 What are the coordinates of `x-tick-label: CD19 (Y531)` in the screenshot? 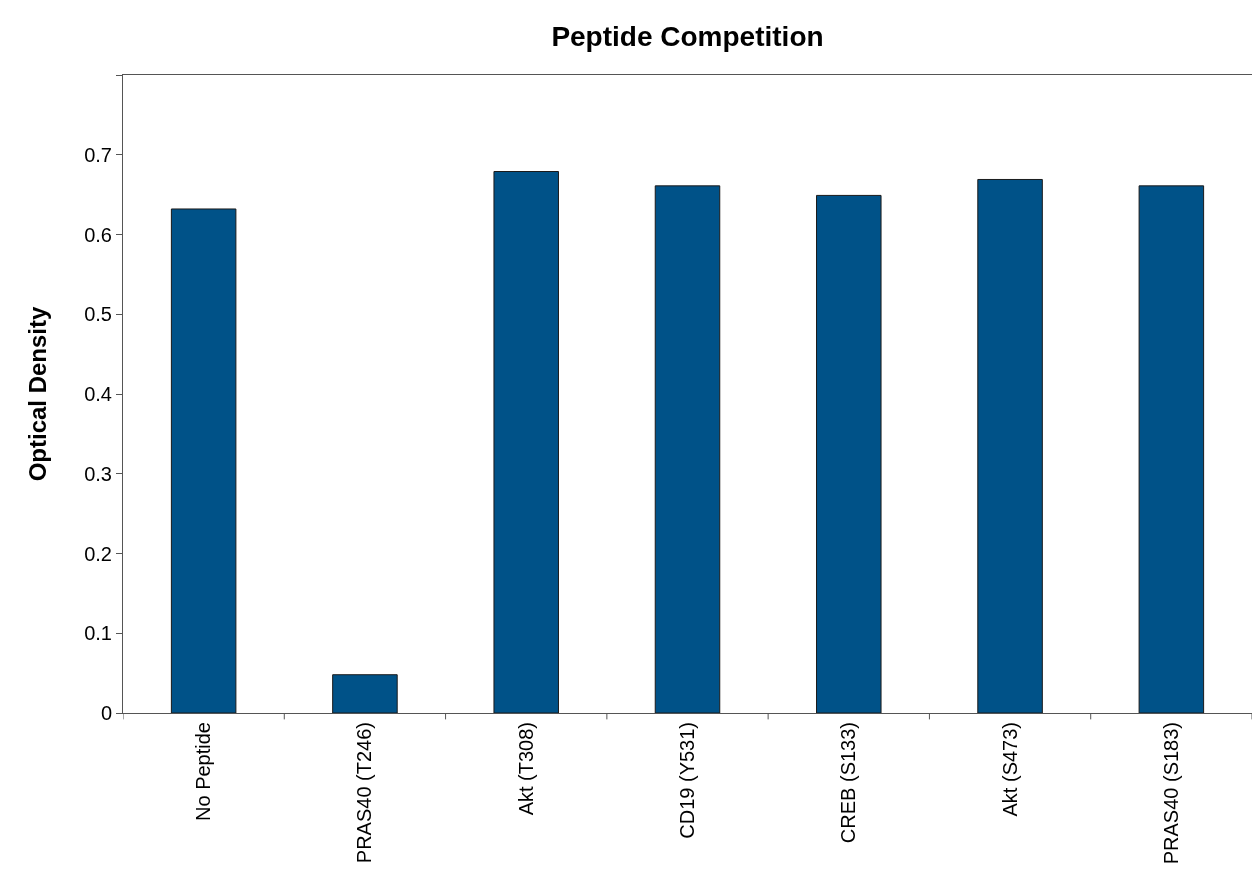 It's located at (687, 780).